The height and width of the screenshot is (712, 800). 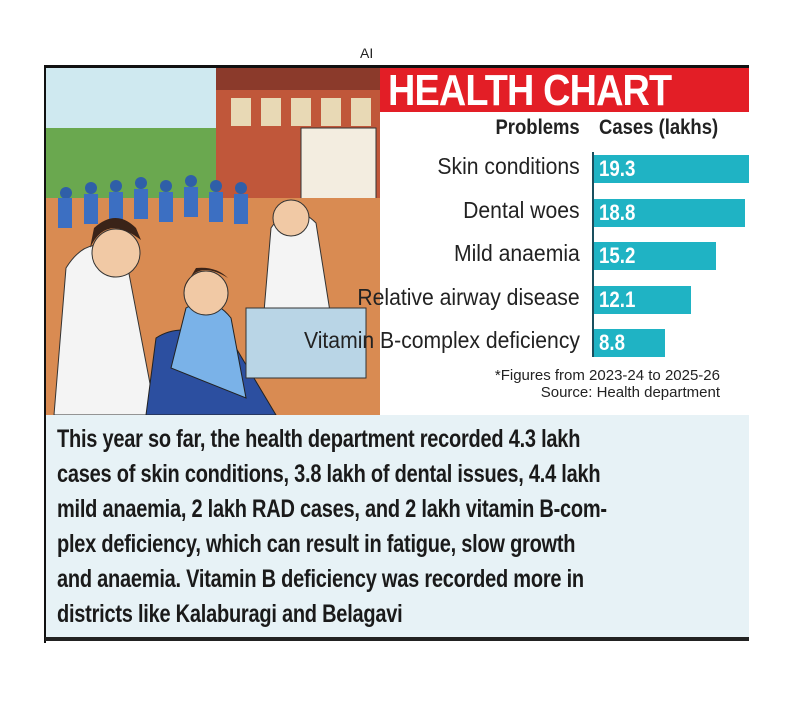 I want to click on problems-column-header: Problems, so click(x=537, y=127).